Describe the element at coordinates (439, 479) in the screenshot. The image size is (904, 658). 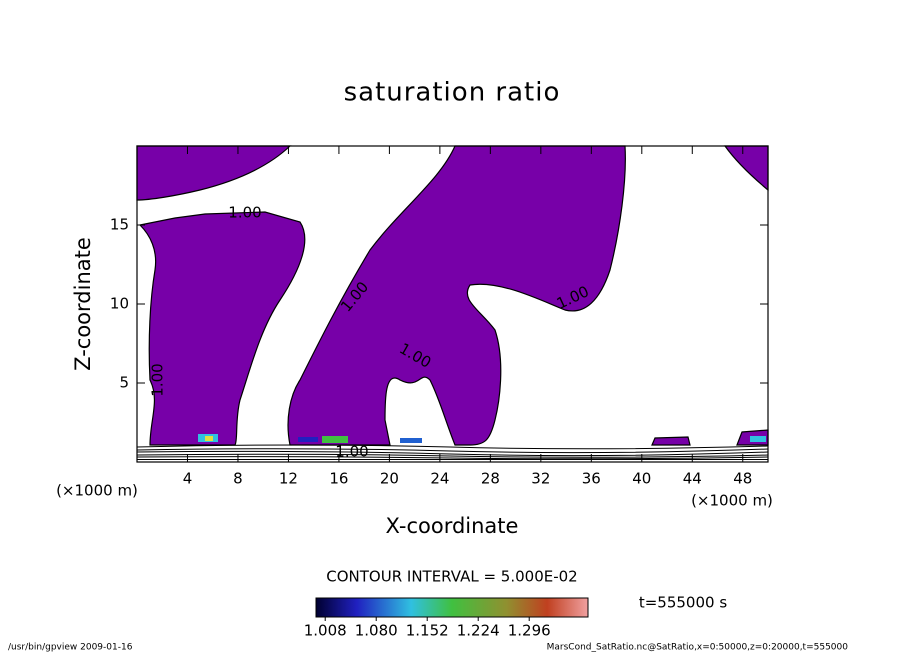
I see `x-tick-label: 24` at that location.